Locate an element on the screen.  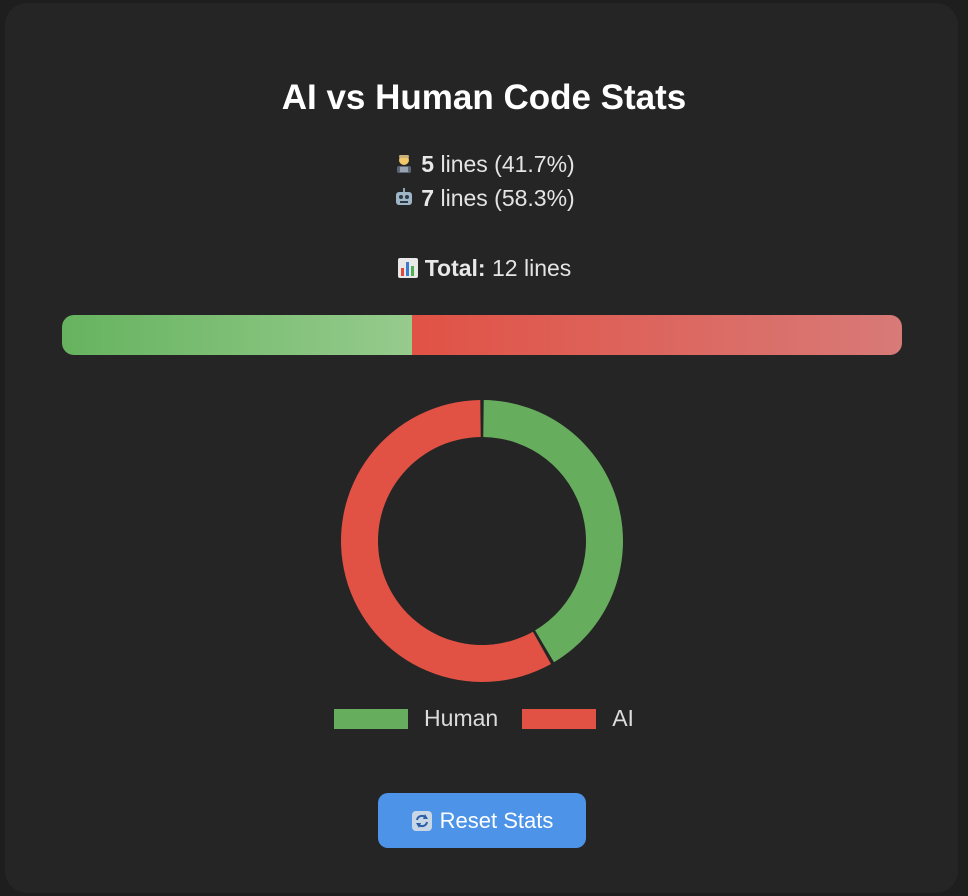
ai-stat: 7 lines (58.3%) is located at coordinates (484, 198).